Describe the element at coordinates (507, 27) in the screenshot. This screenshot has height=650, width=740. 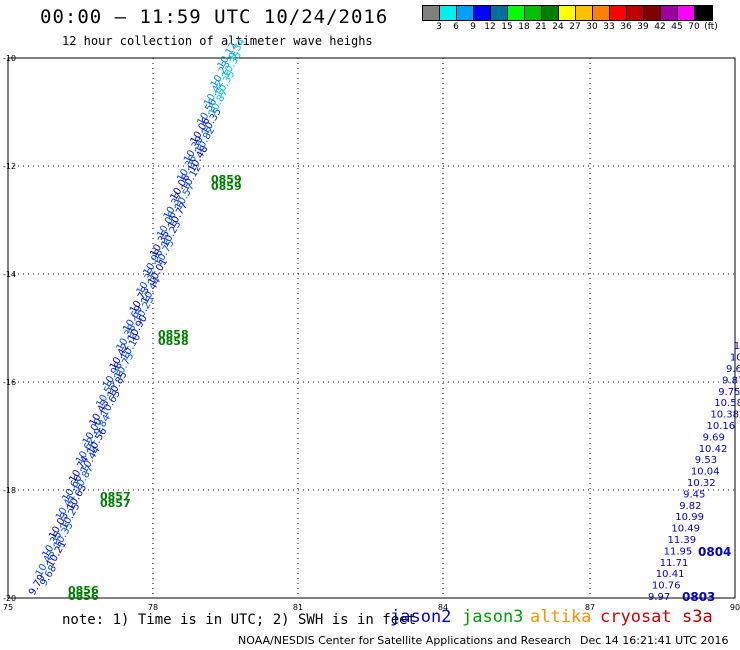
I see `colorbar-label: 15` at that location.